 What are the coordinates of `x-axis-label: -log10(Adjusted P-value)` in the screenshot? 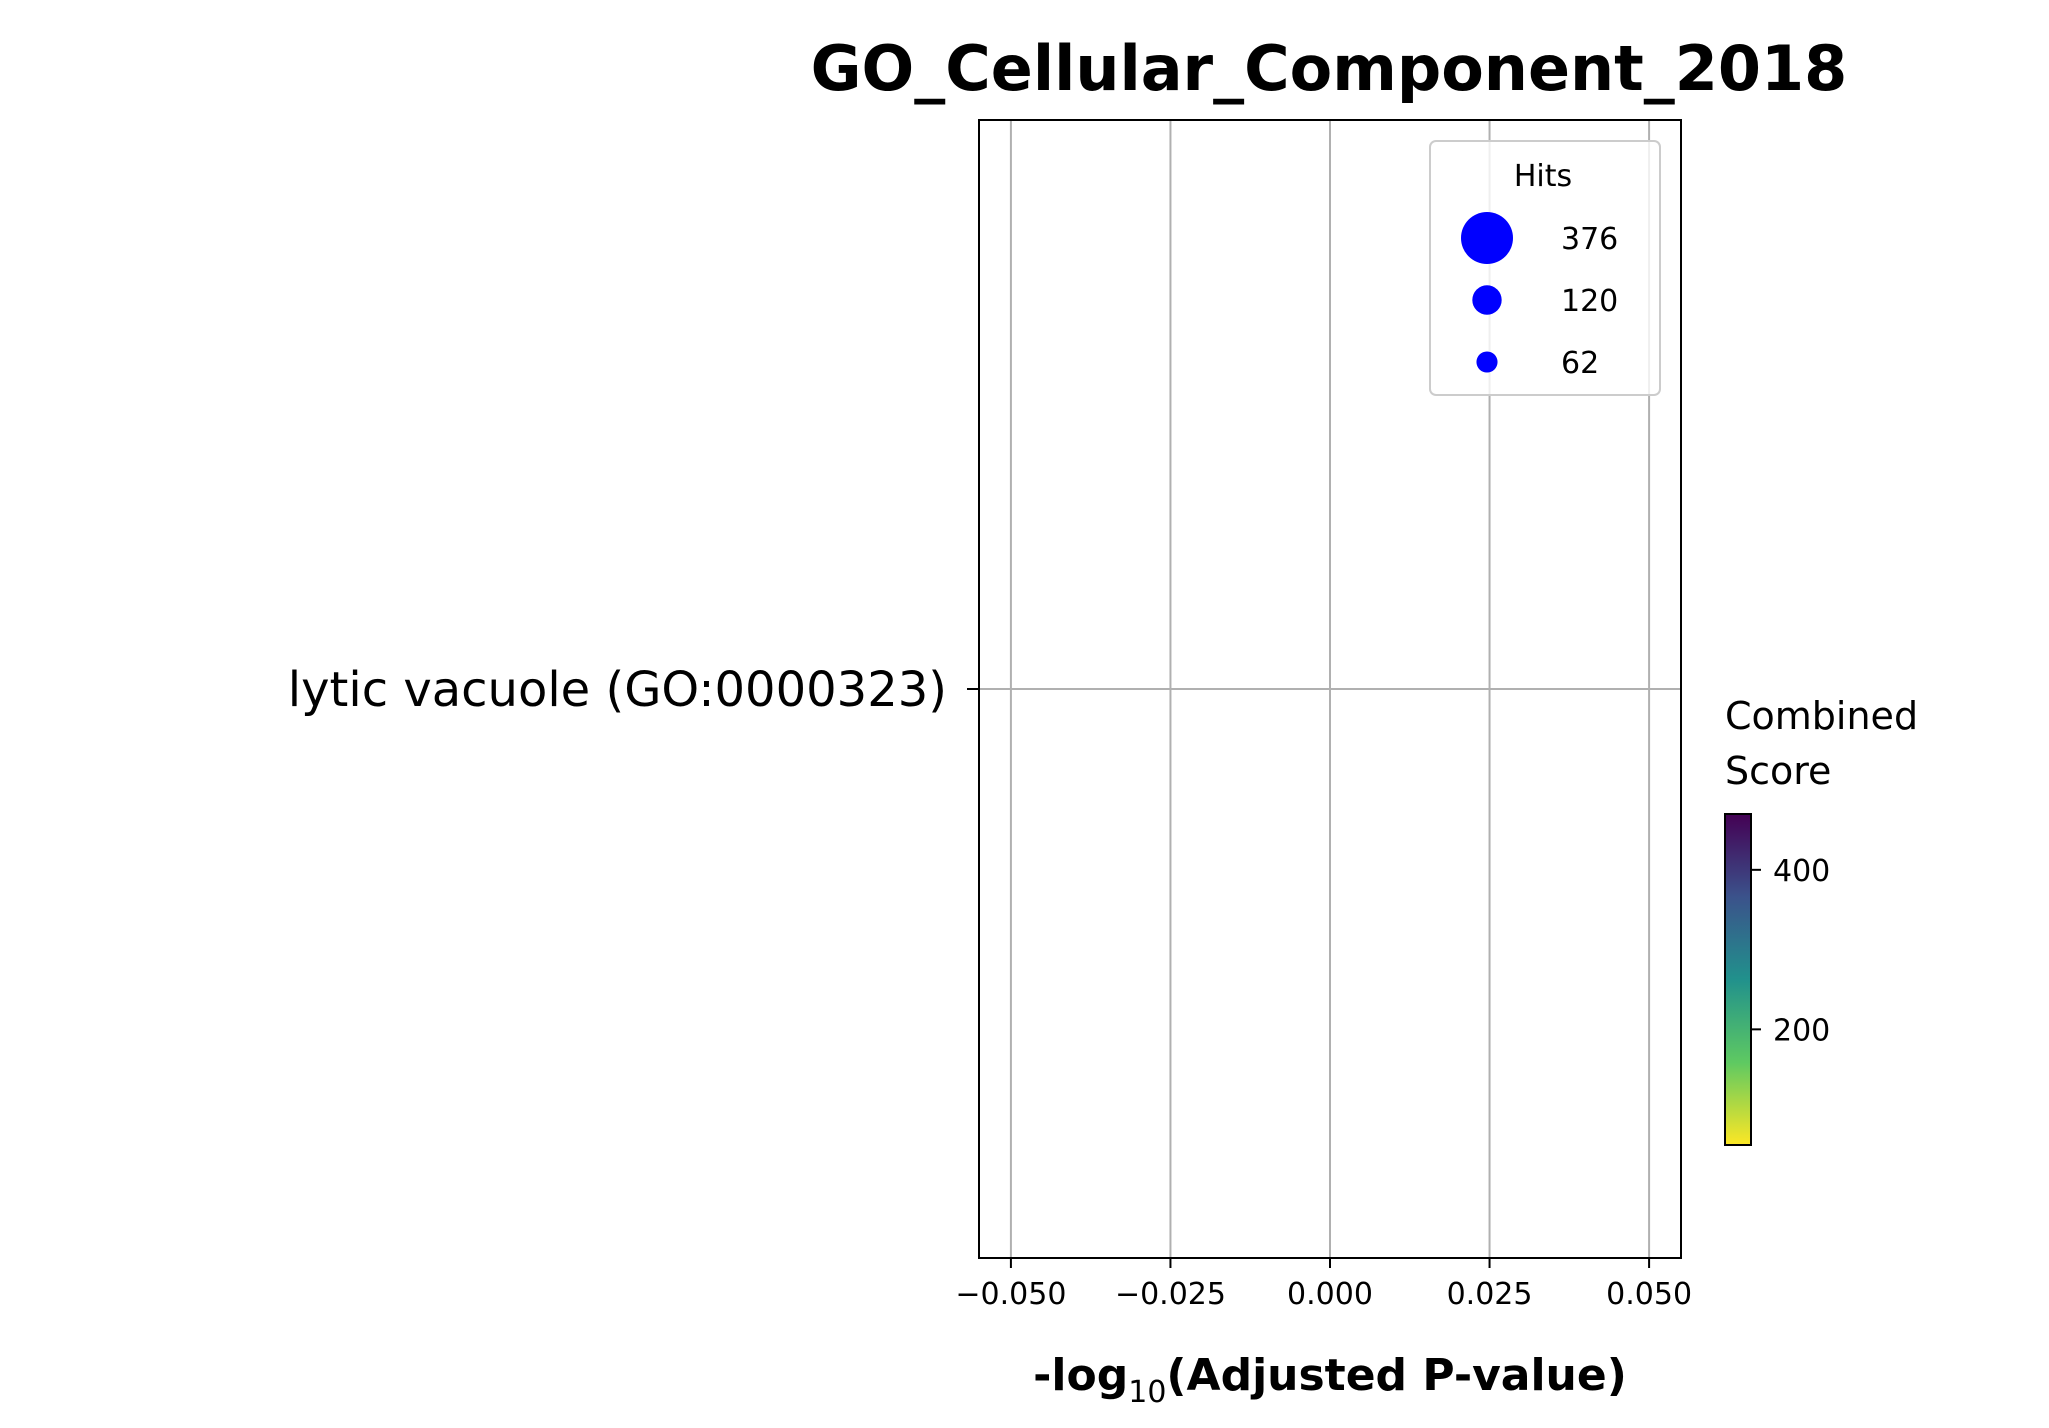 It's located at (1330, 1380).